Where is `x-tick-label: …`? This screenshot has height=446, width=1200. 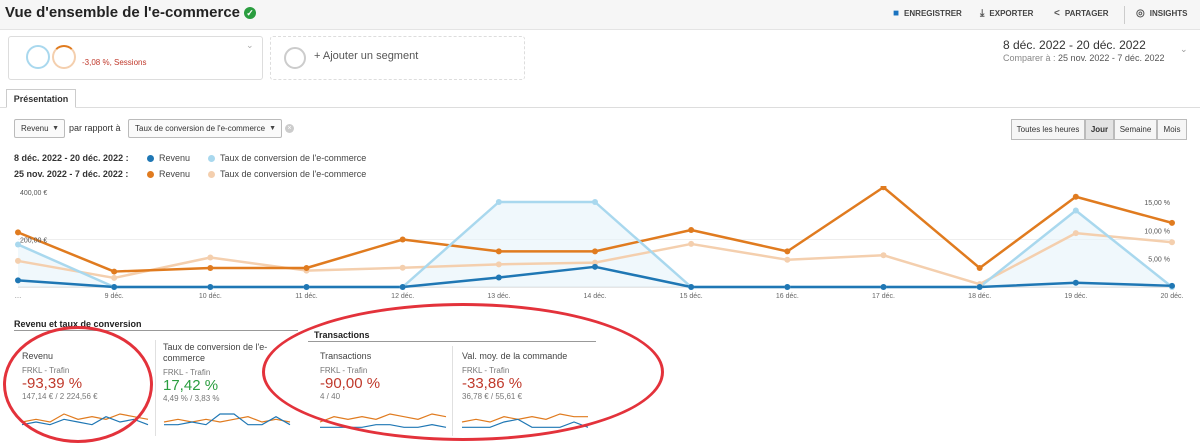 x-tick-label: … is located at coordinates (18, 296).